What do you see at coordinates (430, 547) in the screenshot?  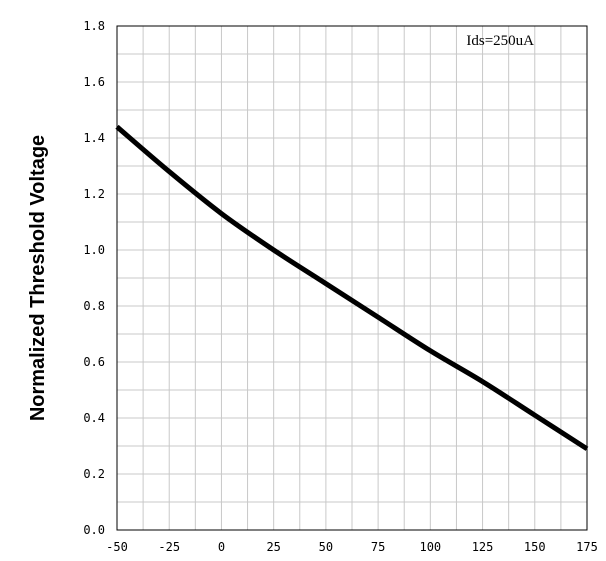 I see `x-tick-label: 100` at bounding box center [430, 547].